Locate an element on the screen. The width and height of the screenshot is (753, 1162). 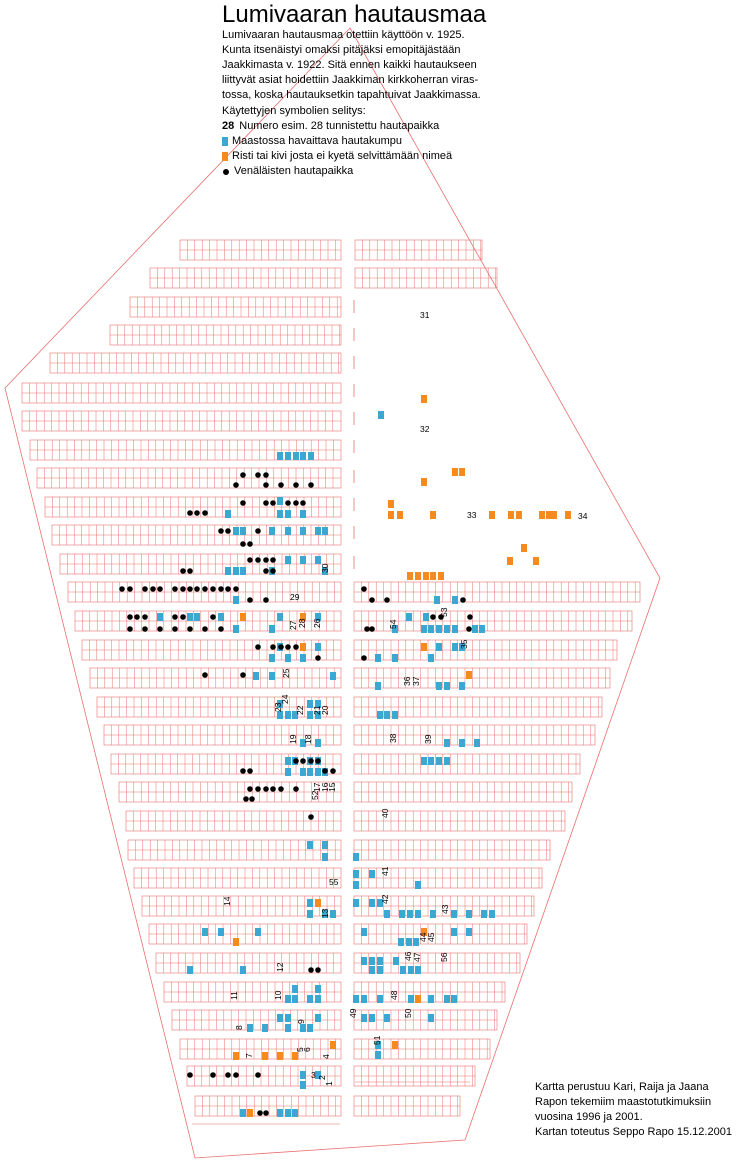
grave-number-label: 56 is located at coordinates (444, 957).